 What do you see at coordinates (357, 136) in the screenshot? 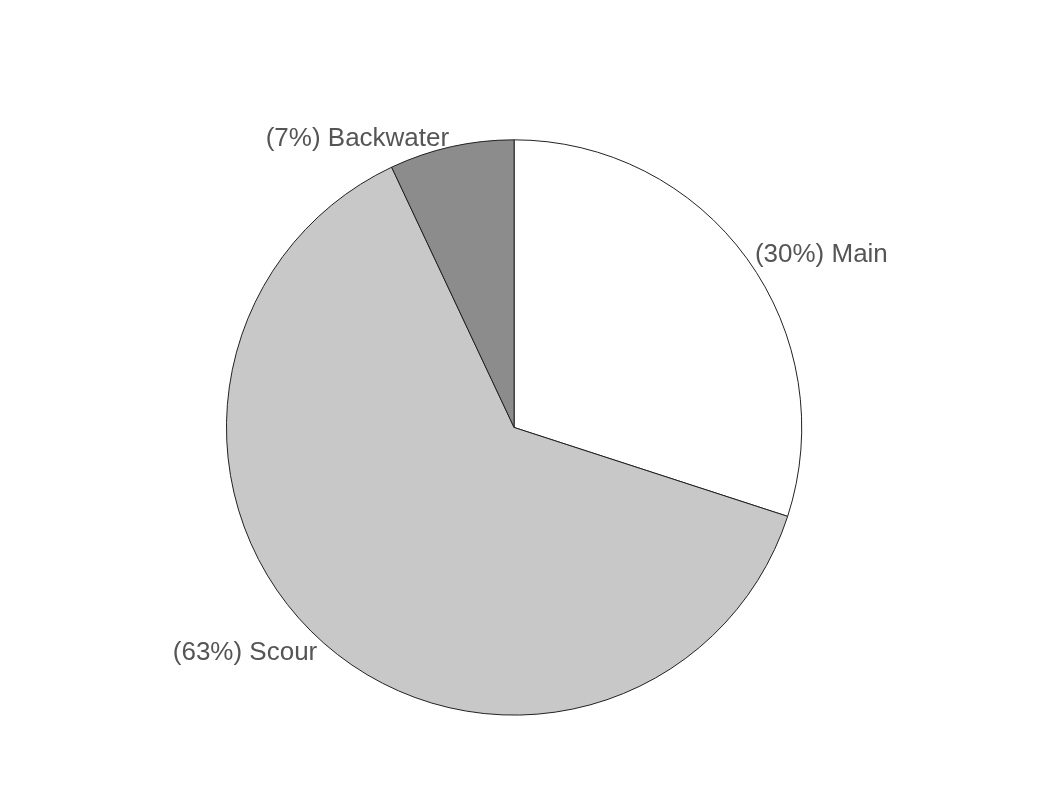
I see `slice-label: (7%) Backwater` at bounding box center [357, 136].